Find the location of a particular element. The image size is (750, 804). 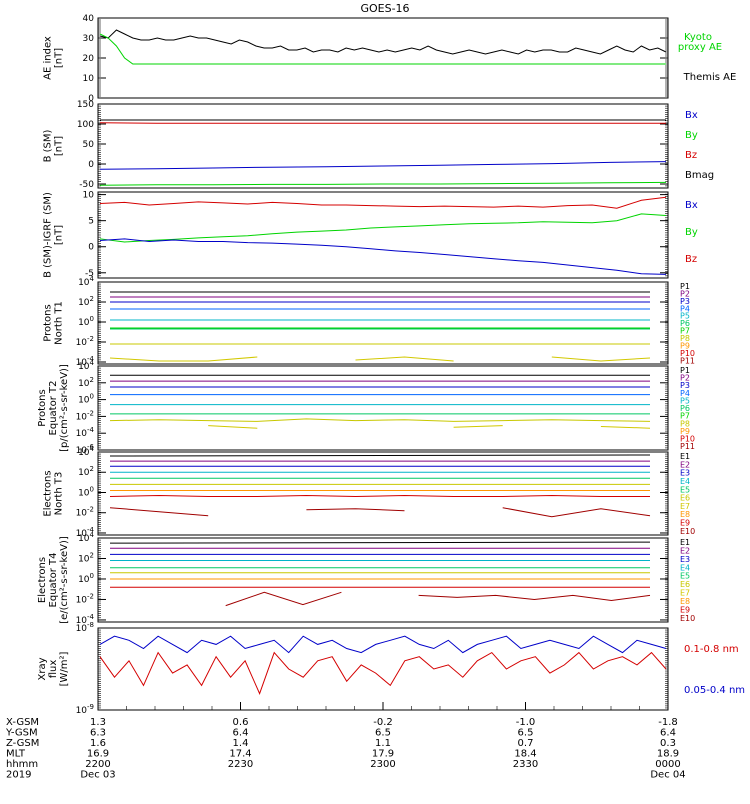

info-row-value: -1.0 is located at coordinates (526, 722).